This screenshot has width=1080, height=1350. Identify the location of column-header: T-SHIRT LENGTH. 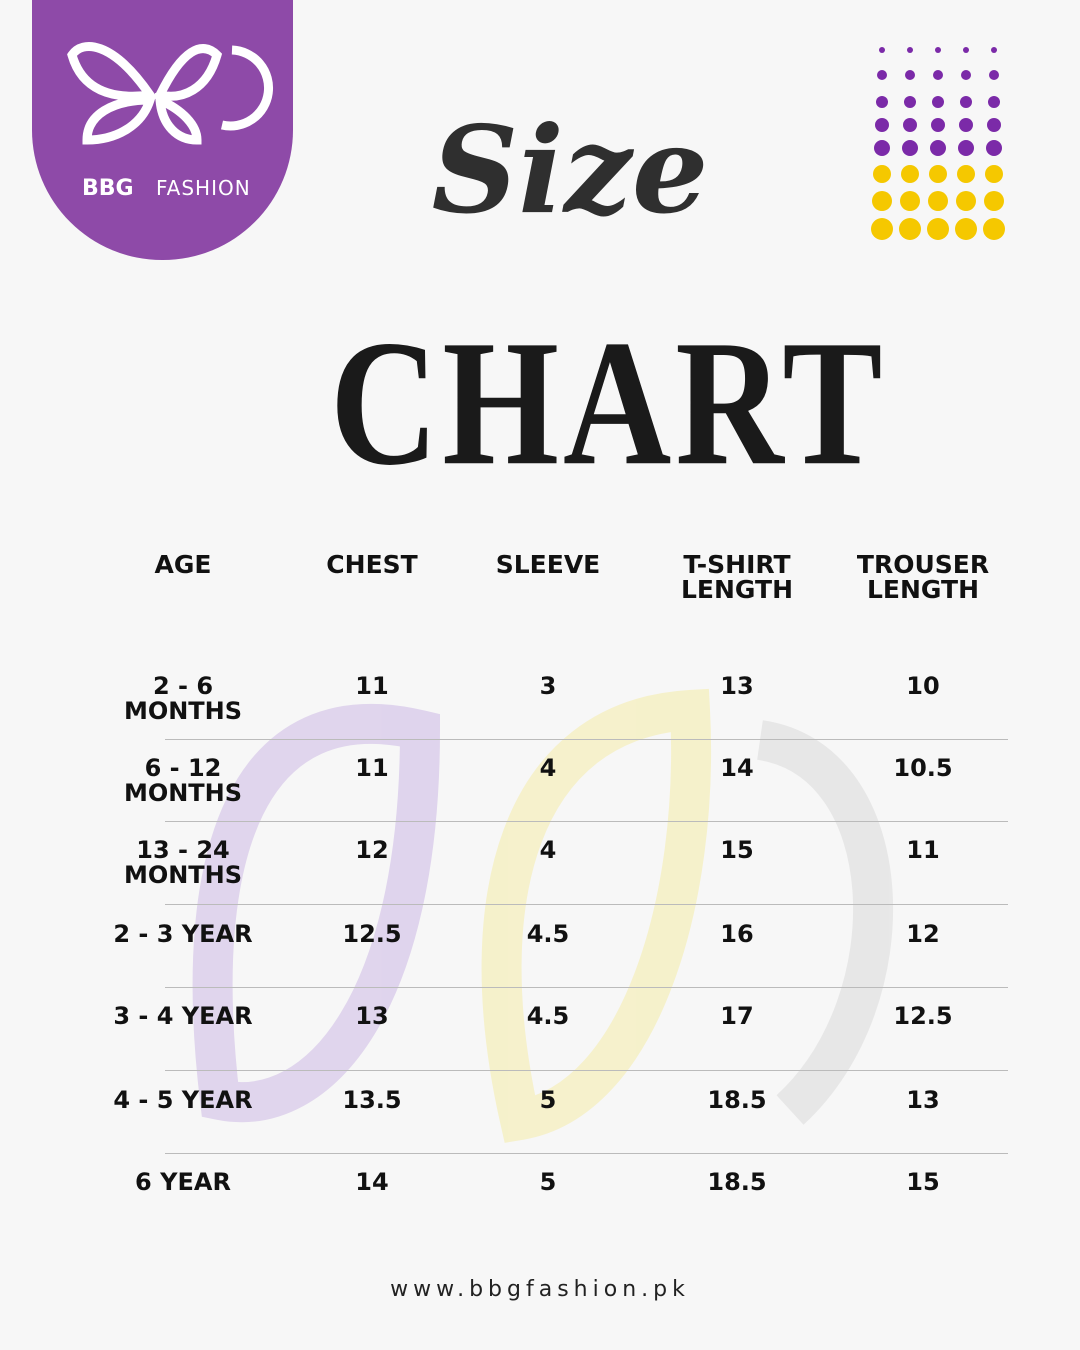
(737, 577).